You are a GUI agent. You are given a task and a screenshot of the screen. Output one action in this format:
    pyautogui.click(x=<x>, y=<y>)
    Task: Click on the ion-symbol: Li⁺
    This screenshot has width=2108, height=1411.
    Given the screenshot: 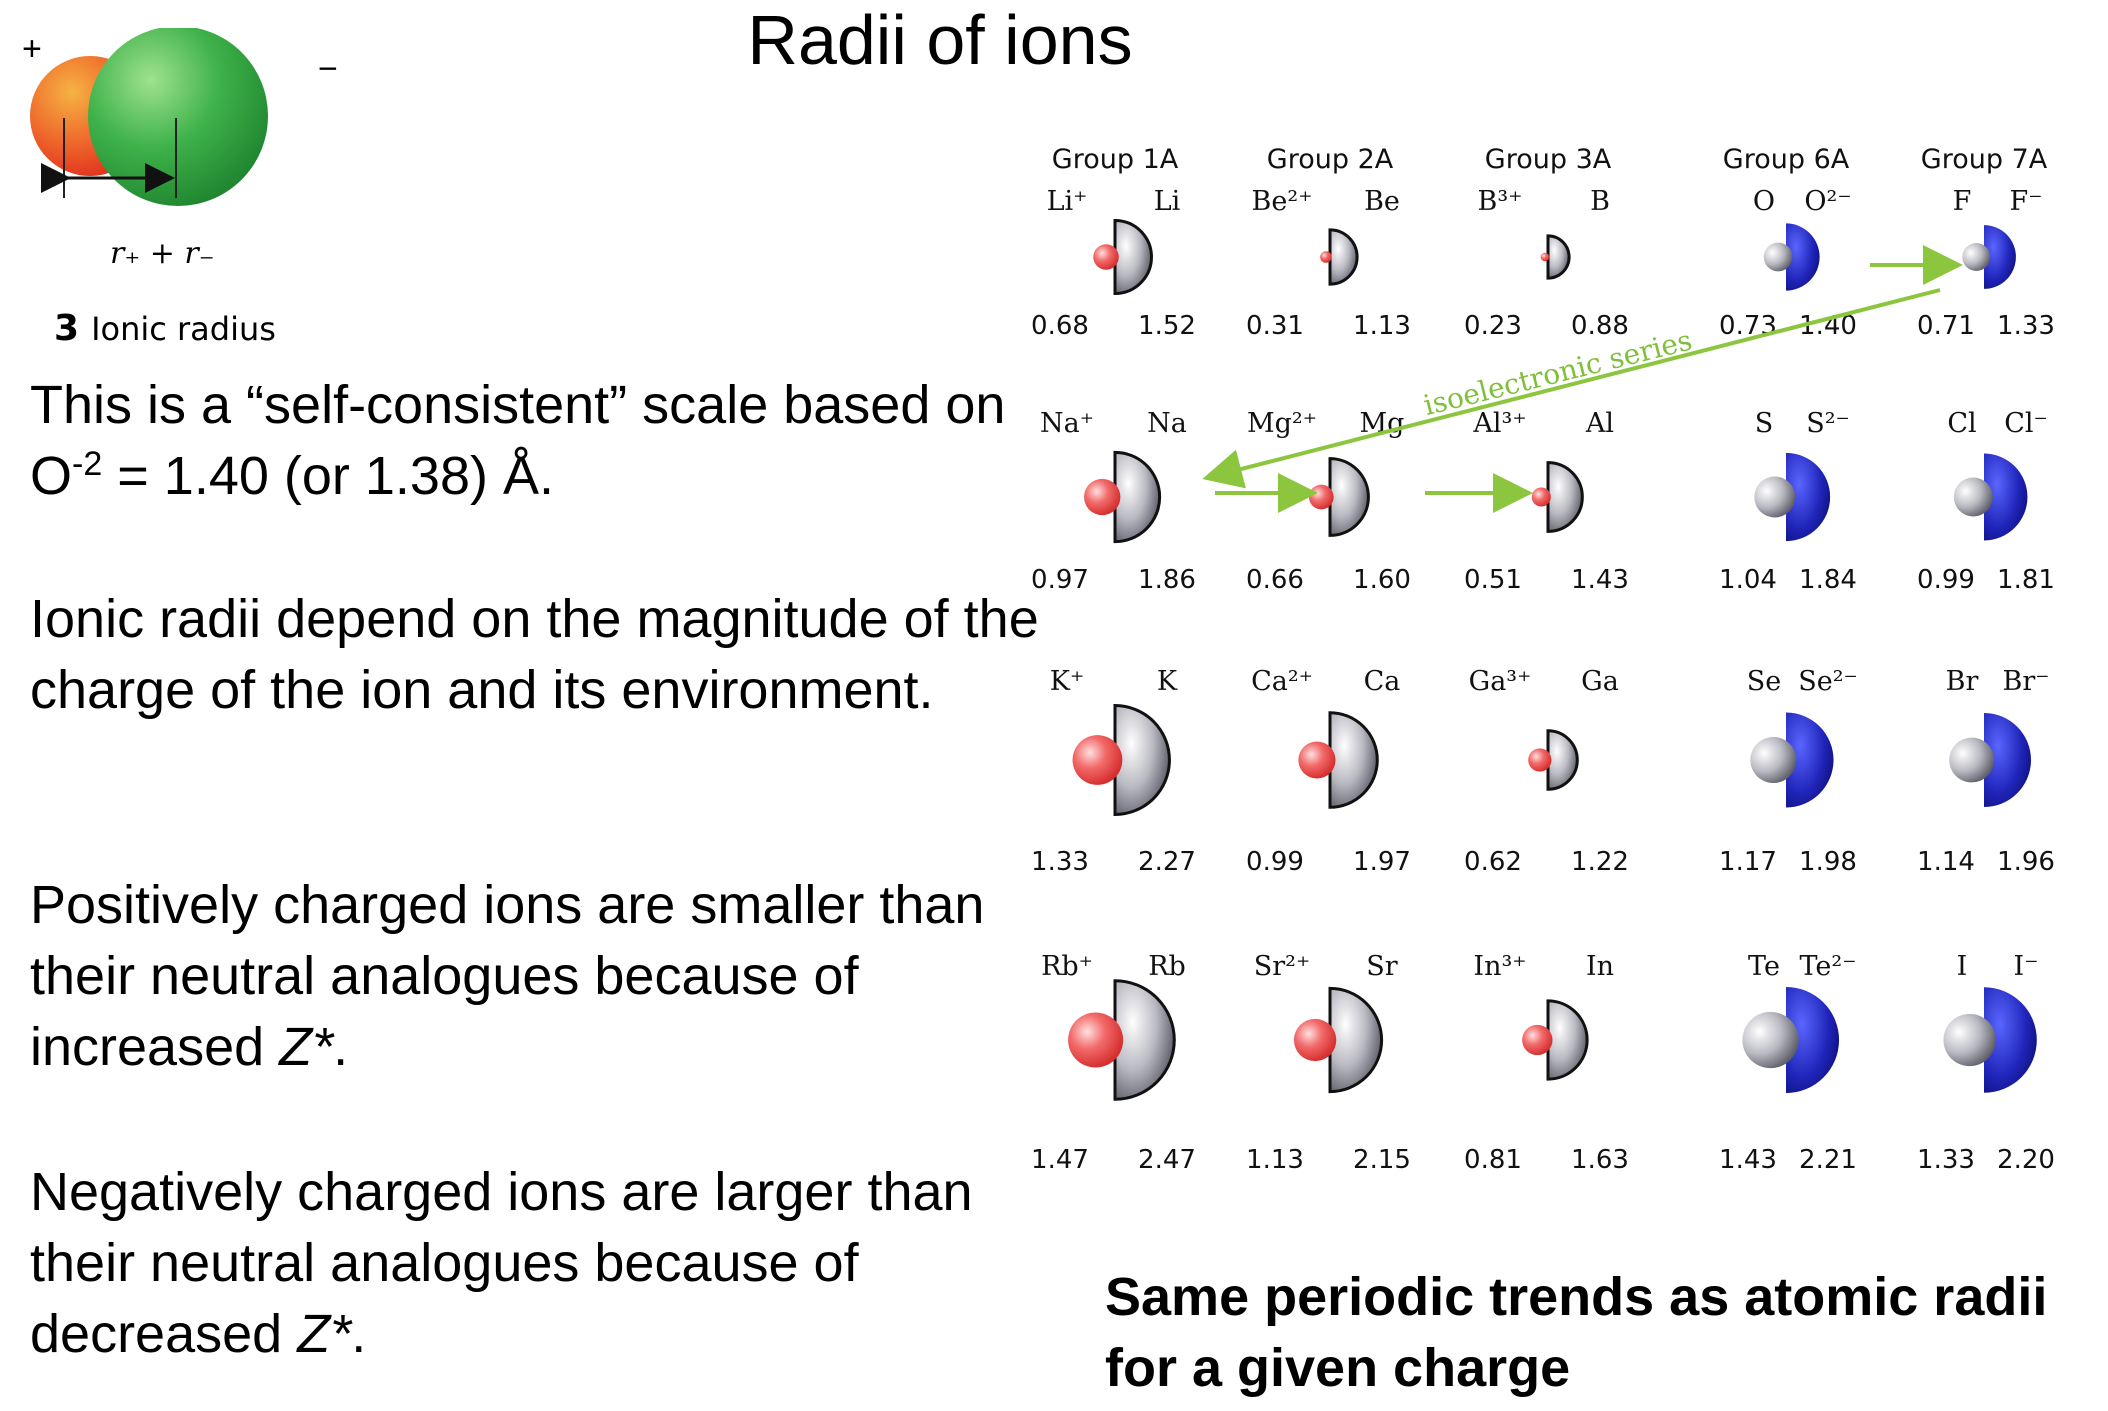 What is the action you would take?
    pyautogui.click(x=1067, y=201)
    